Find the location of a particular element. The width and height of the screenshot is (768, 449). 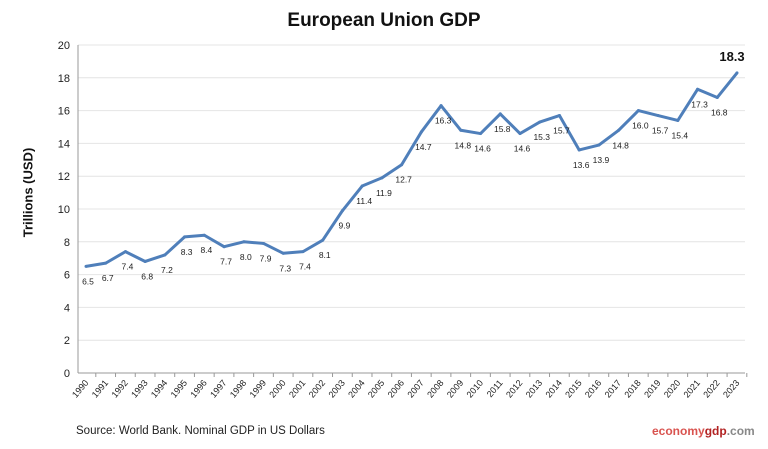

data-label: 8.0 is located at coordinates (246, 257).